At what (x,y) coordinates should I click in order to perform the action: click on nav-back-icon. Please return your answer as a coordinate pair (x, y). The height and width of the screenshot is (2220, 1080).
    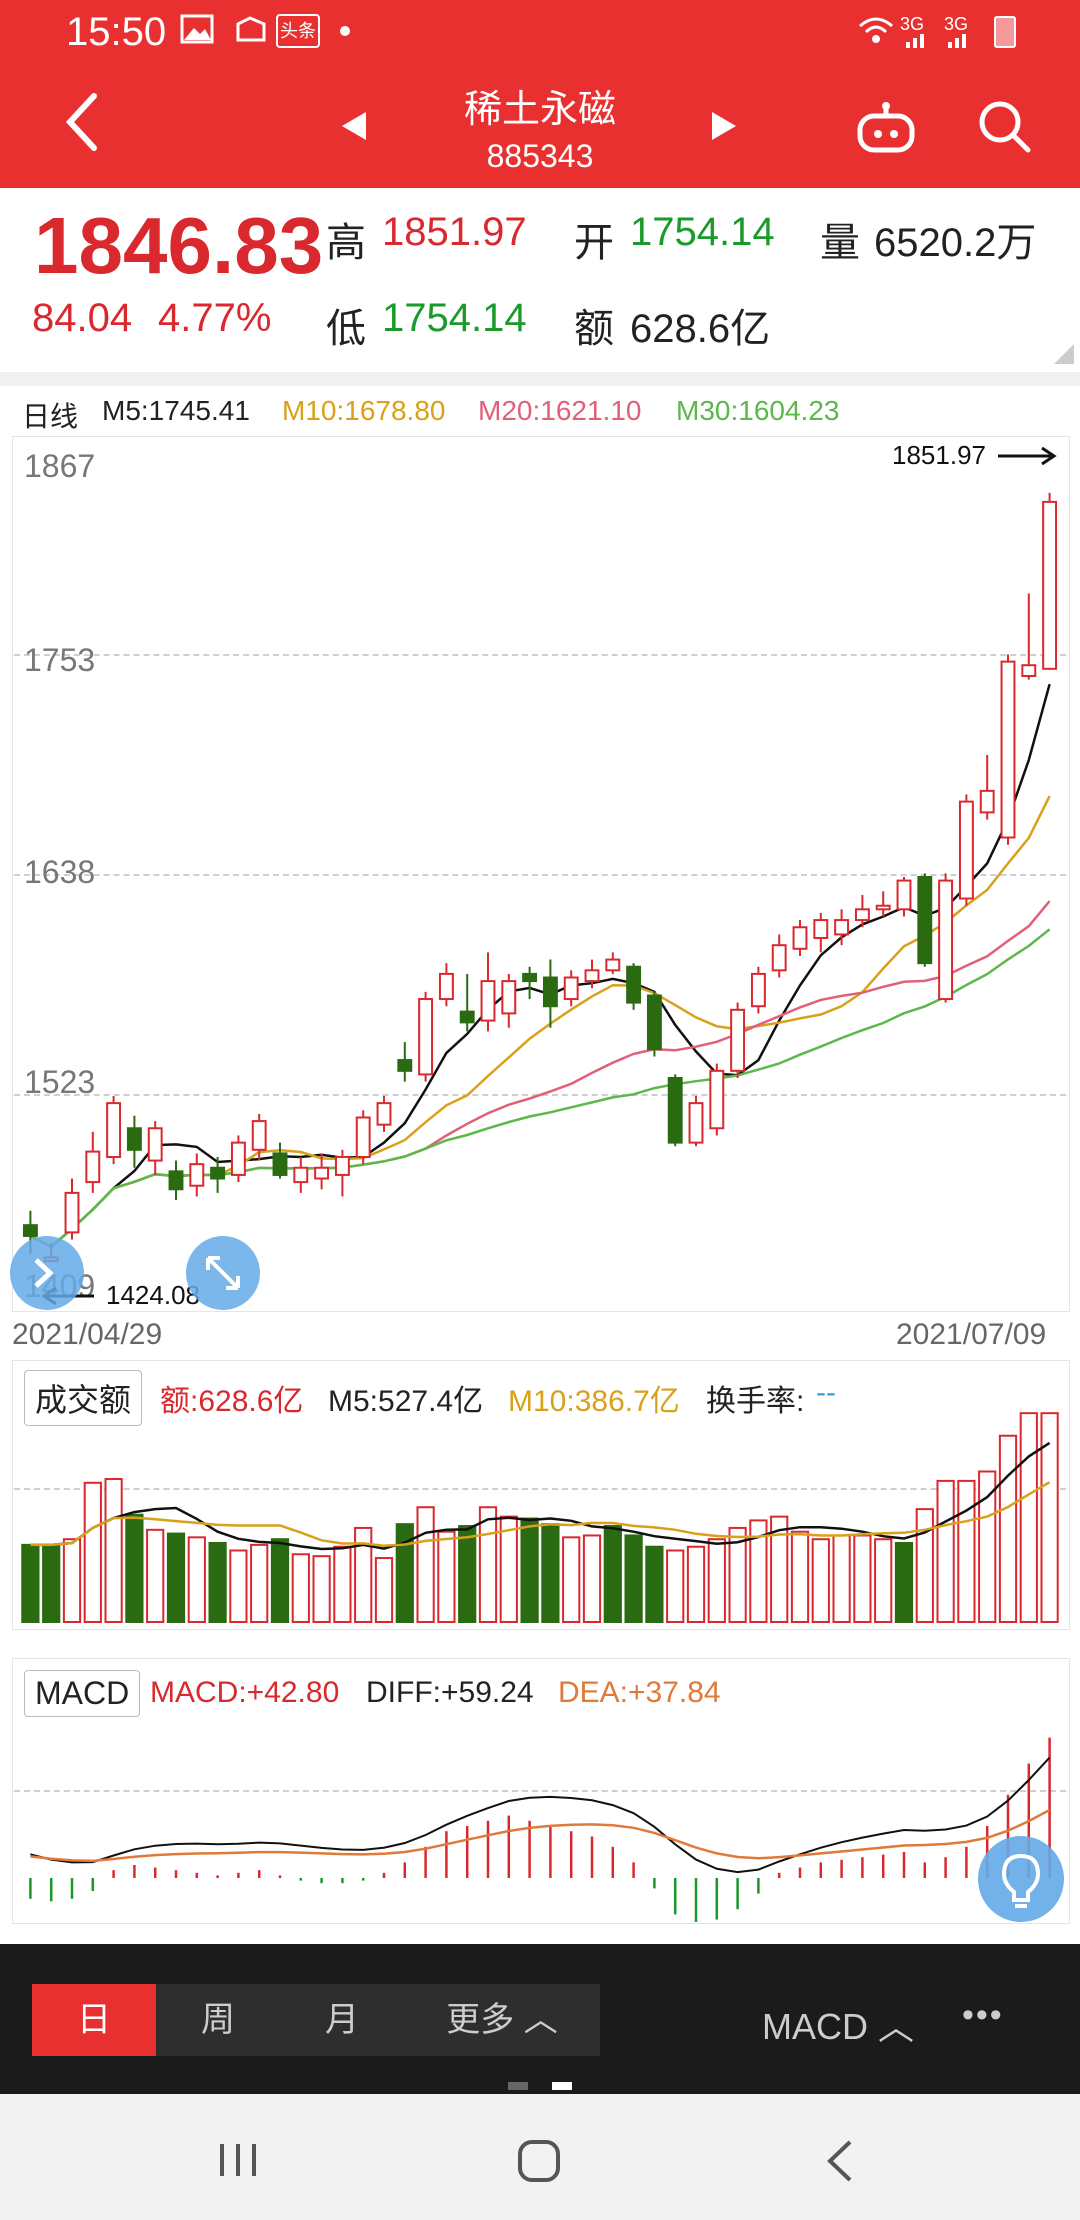
    Looking at the image, I should click on (840, 2163).